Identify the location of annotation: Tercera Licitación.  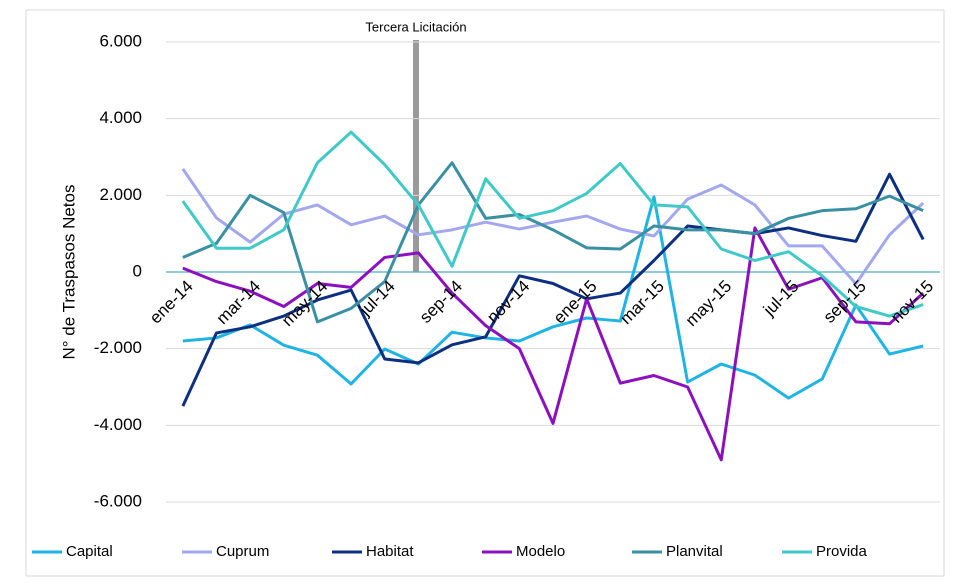
(415, 26).